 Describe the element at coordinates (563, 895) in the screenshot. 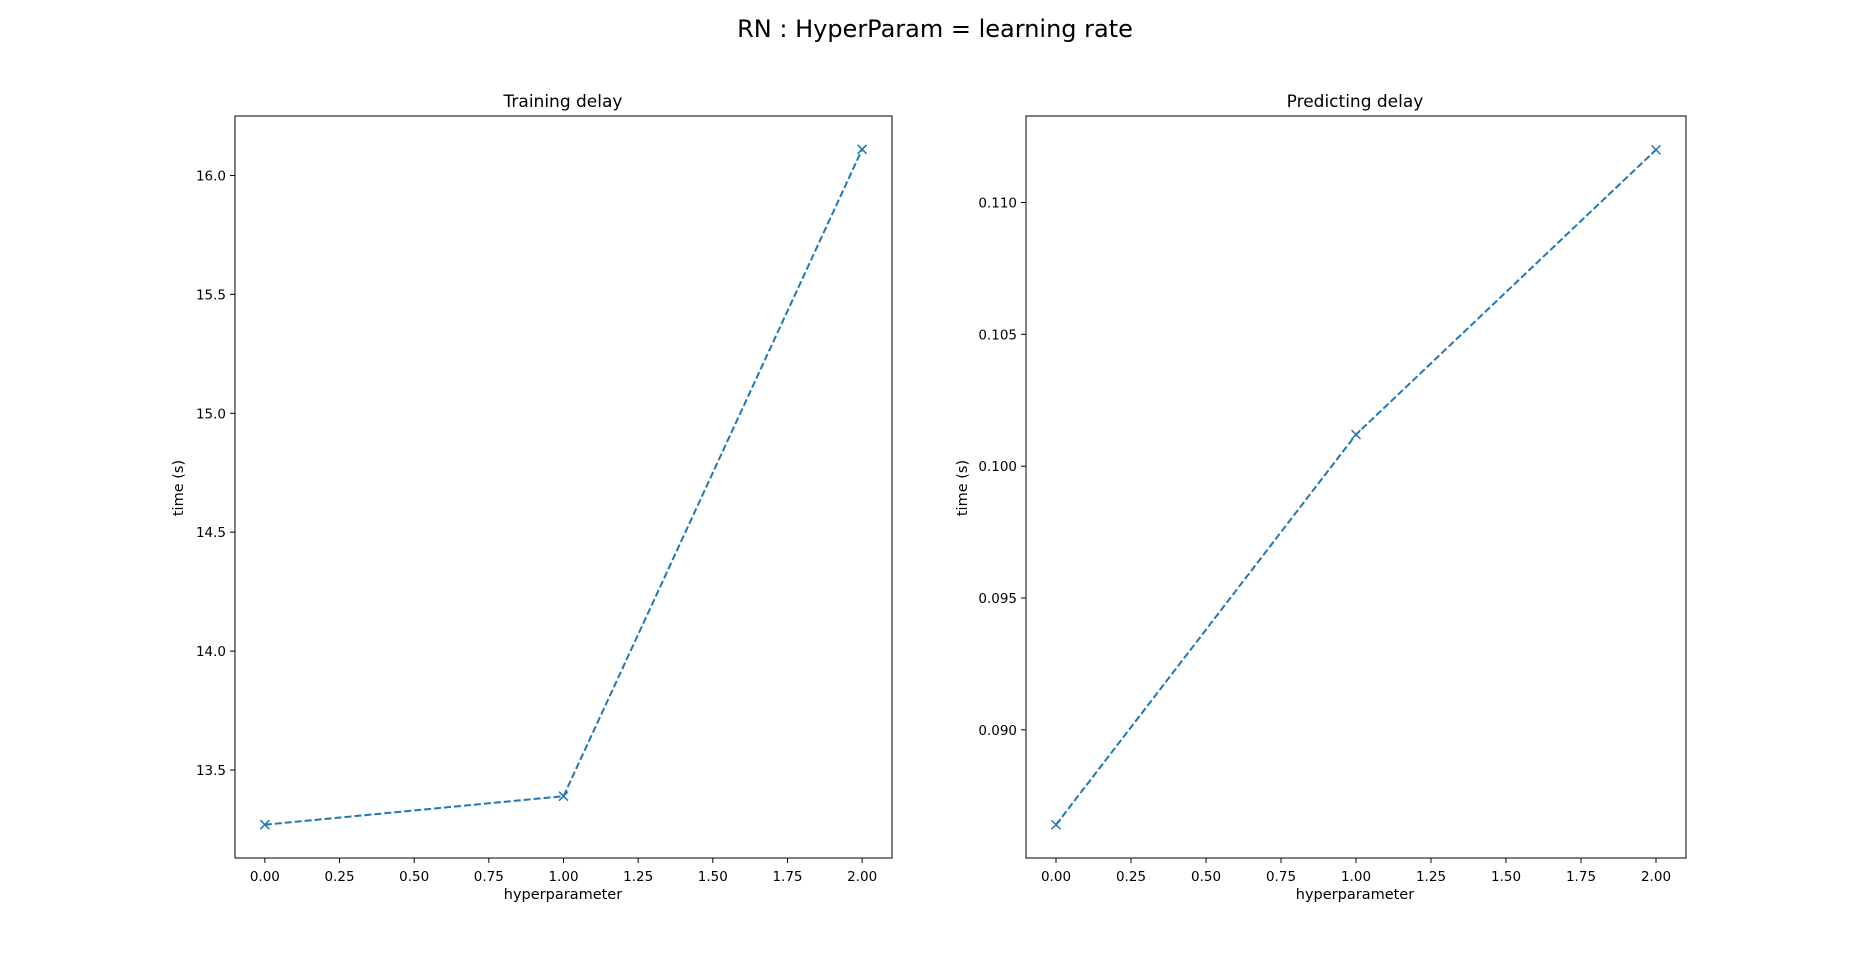

I see `x-axis-label-training-delay: hyperparameter` at that location.